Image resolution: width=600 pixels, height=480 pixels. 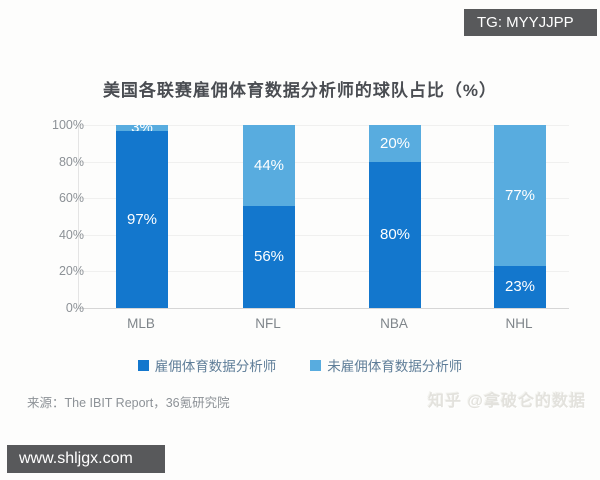 I want to click on y-tick-label-100: 100%, so click(x=68, y=125).